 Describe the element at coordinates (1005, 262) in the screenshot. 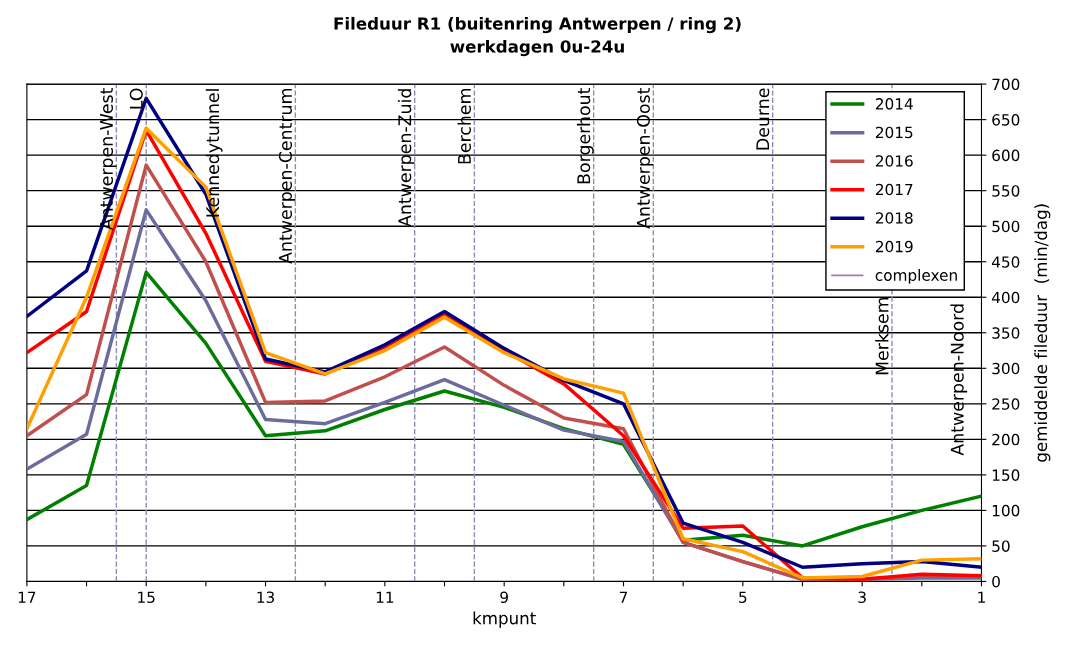

I see `y-tick-label: 450` at that location.